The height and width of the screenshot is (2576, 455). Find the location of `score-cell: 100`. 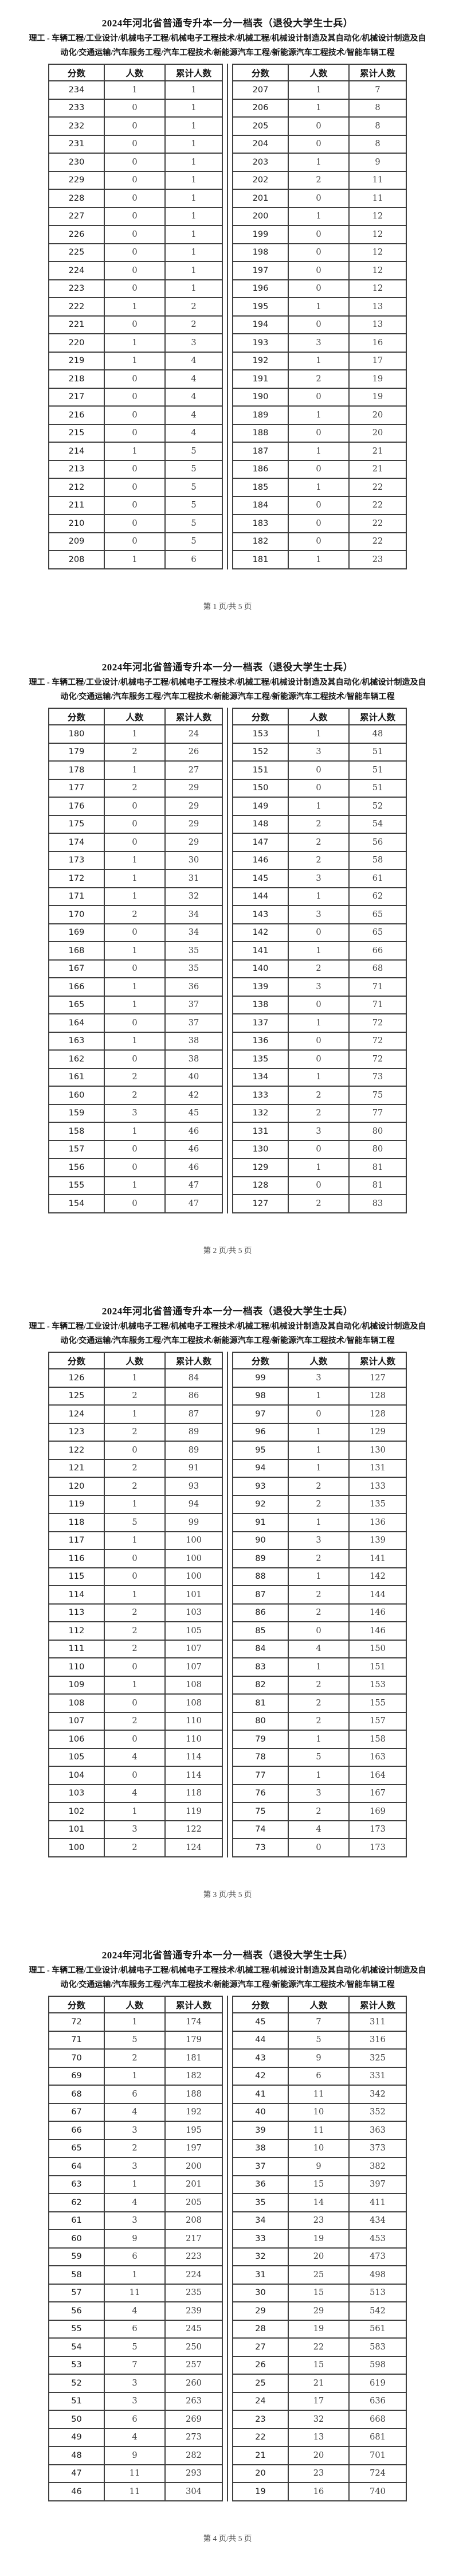

score-cell: 100 is located at coordinates (76, 1848).